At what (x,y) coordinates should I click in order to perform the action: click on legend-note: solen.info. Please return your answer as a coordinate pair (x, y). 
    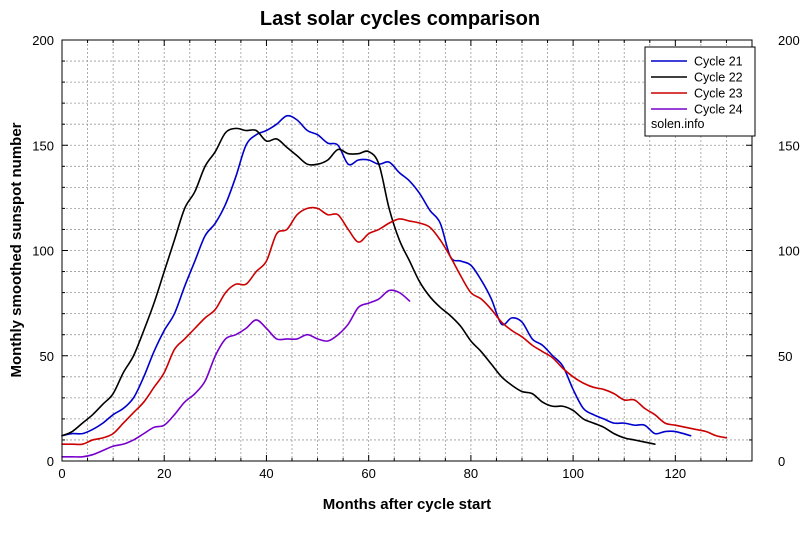
    Looking at the image, I should click on (678, 124).